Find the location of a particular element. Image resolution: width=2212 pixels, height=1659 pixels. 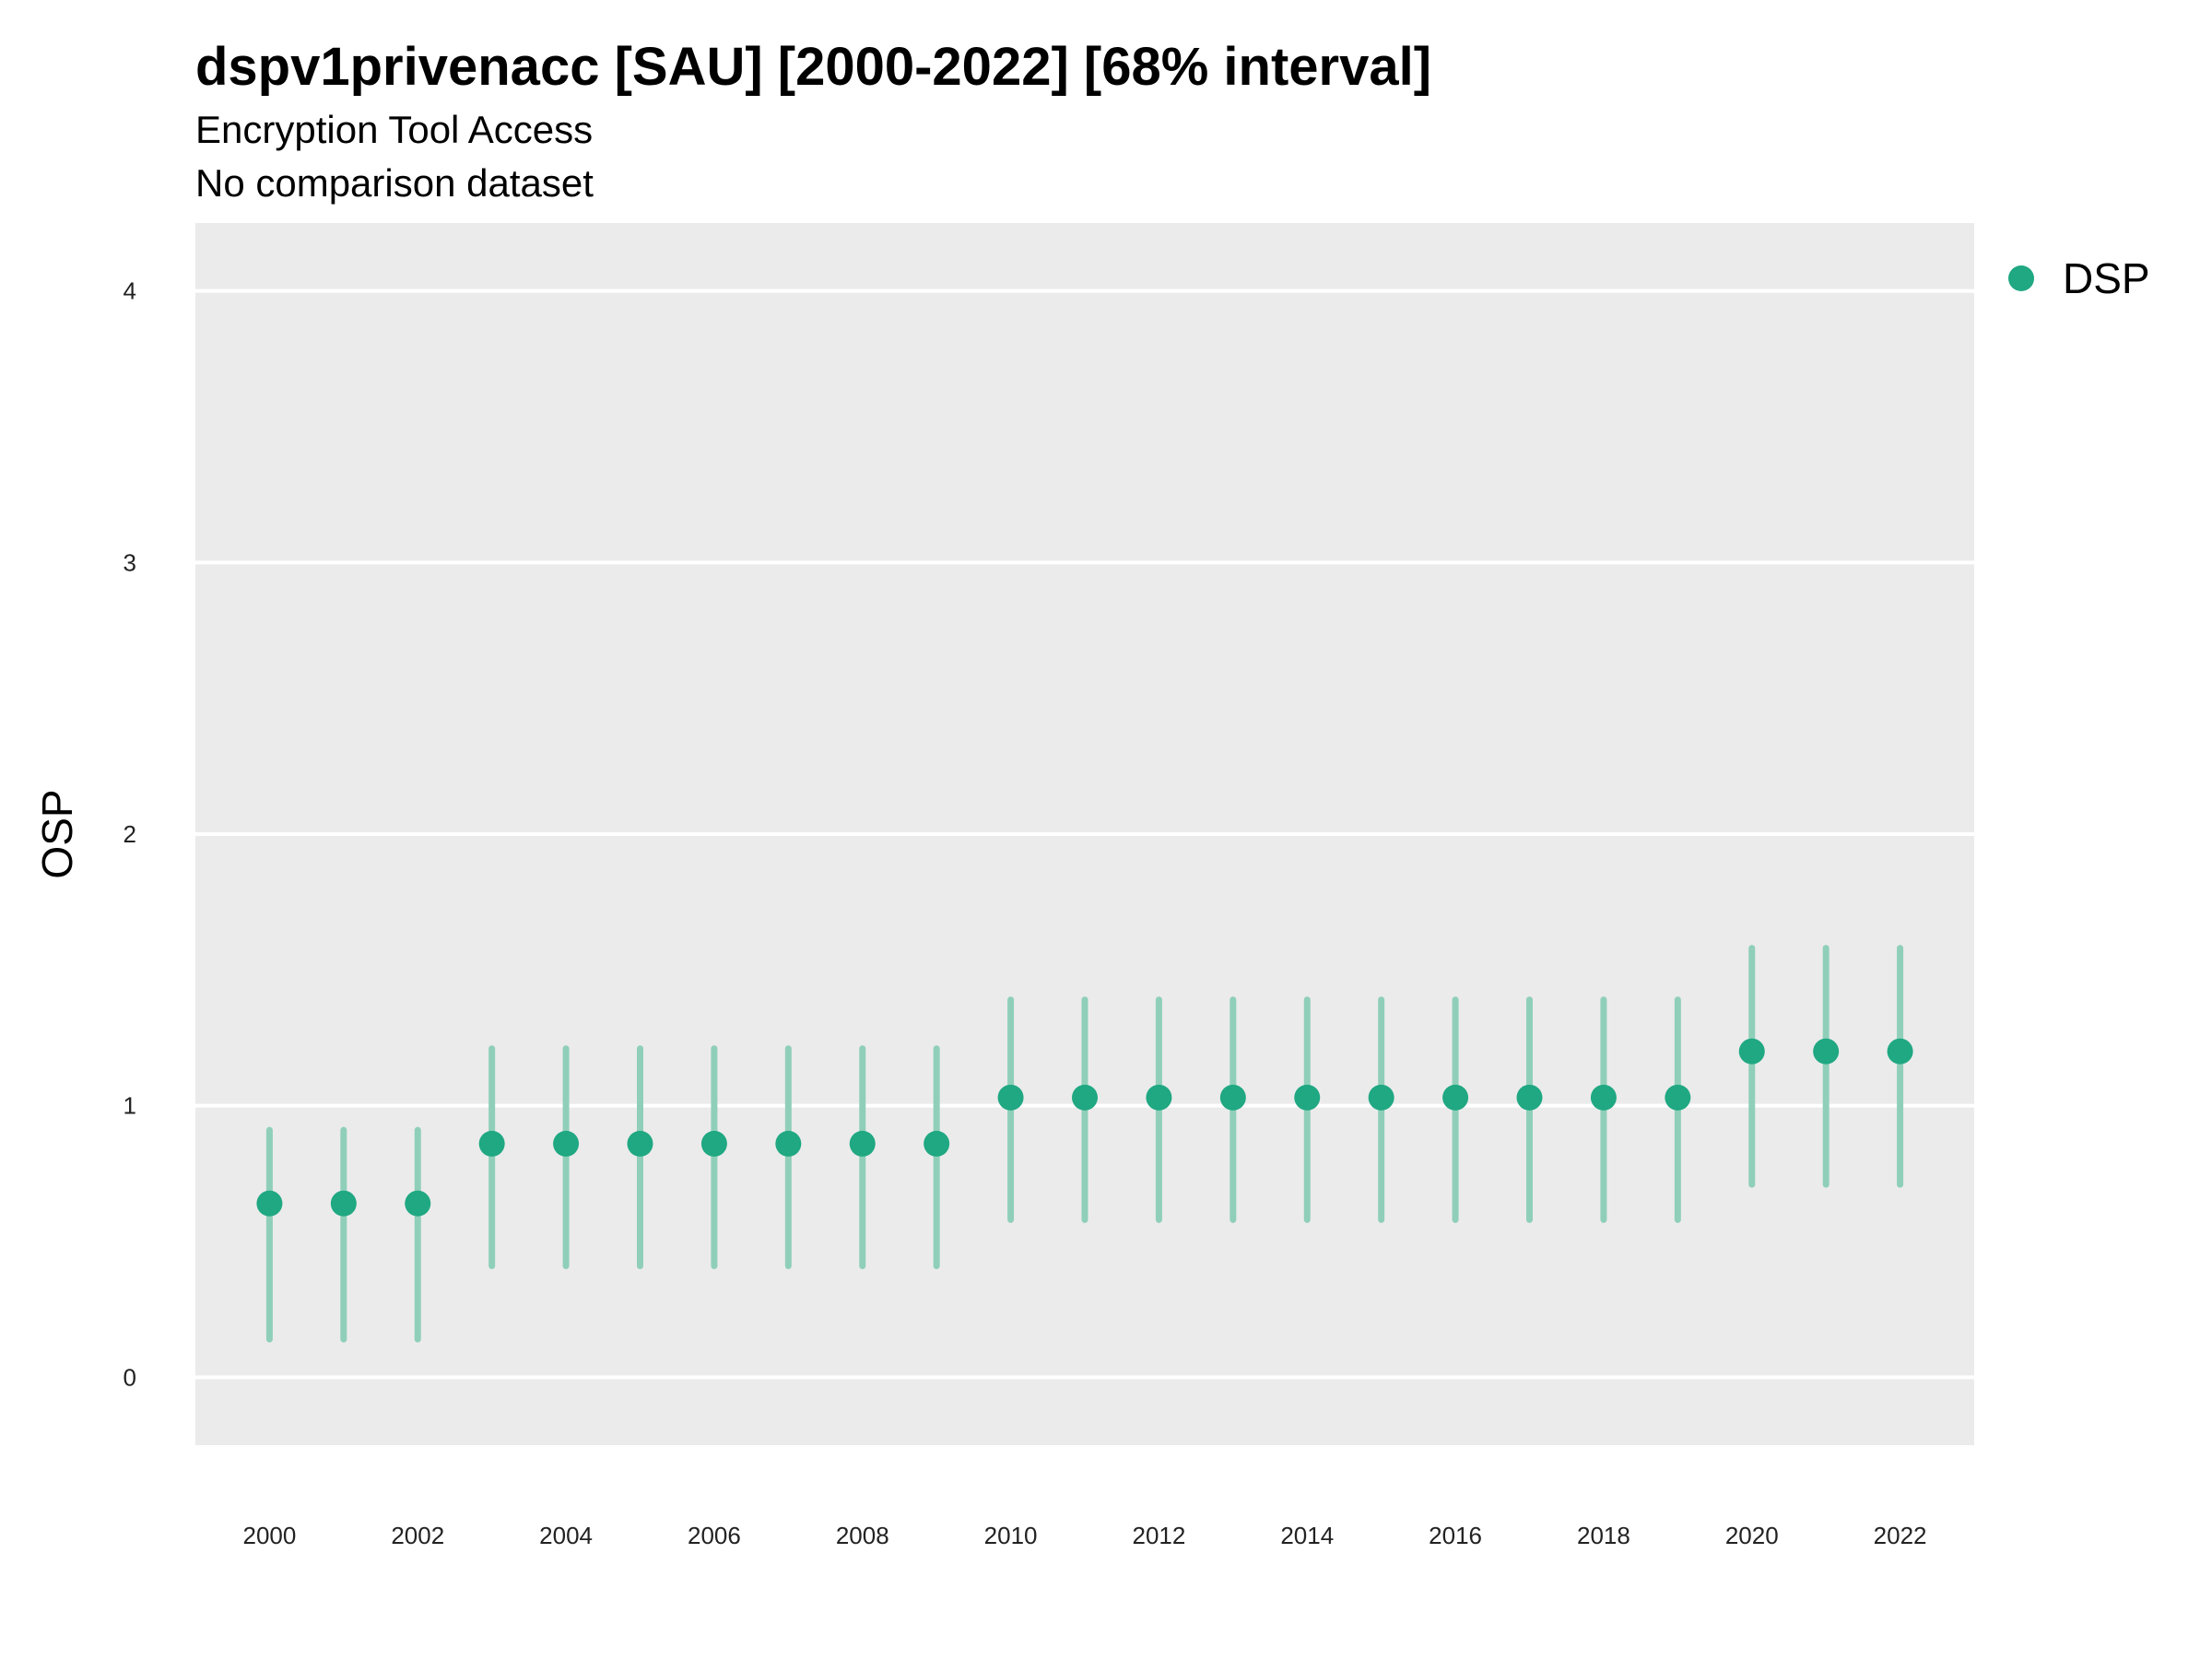

data-point-2004 is located at coordinates (566, 1143).